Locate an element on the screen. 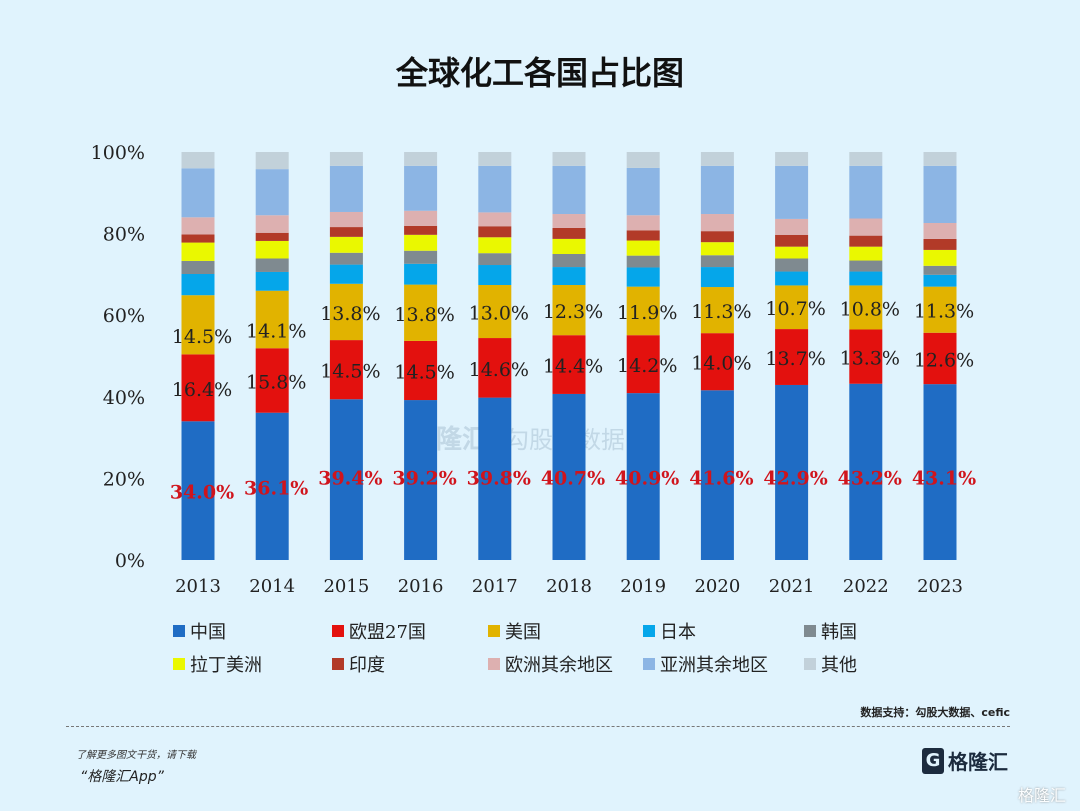  data-label: 39.4% is located at coordinates (350, 478).